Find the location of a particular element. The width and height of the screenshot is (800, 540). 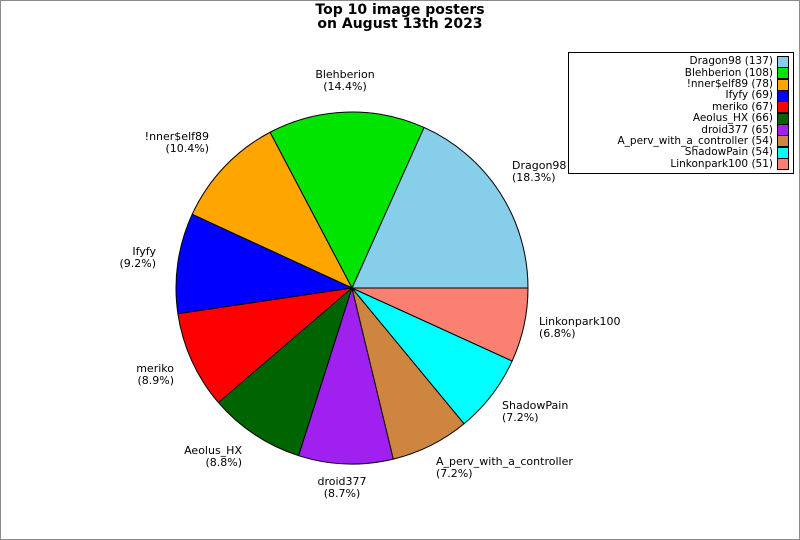

pie-slice-Ifyfy is located at coordinates (264, 264).